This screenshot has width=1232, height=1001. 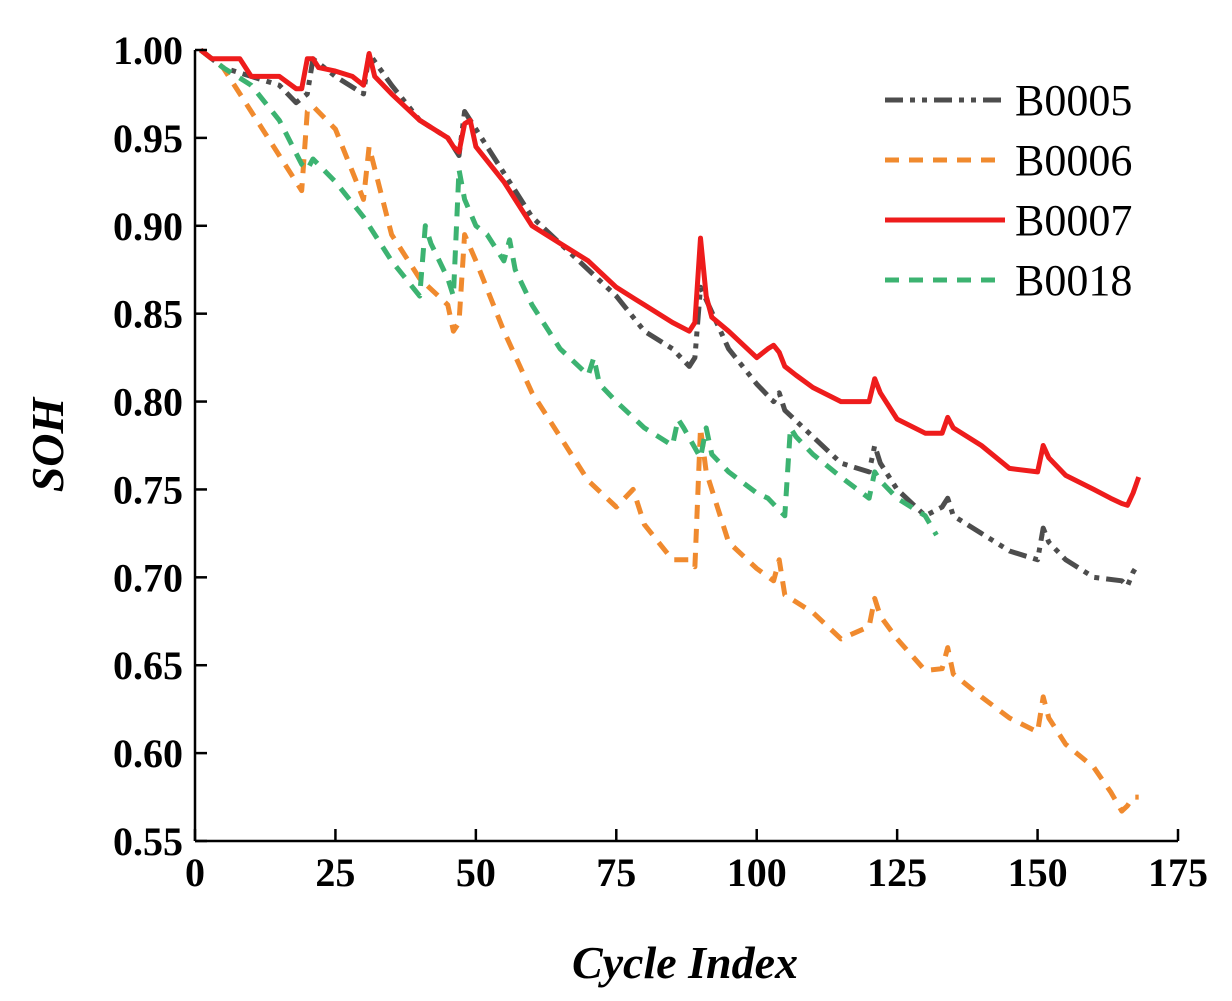 I want to click on legend-label-b0006: B0006, so click(x=1073, y=160).